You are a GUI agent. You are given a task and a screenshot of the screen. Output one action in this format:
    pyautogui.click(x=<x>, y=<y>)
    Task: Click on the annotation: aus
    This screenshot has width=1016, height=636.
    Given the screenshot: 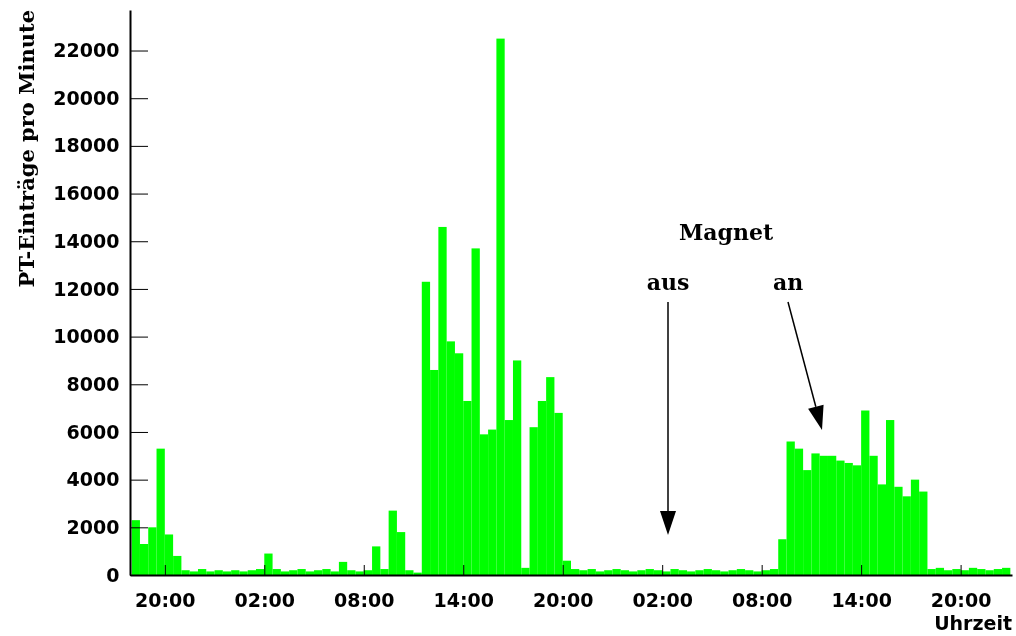 What is the action you would take?
    pyautogui.click(x=668, y=282)
    